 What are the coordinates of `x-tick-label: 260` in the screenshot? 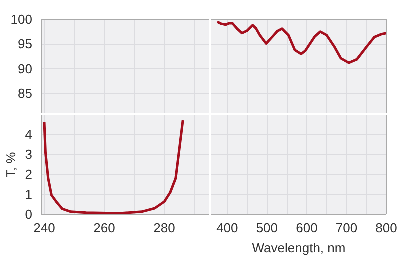 It's located at (105, 228).